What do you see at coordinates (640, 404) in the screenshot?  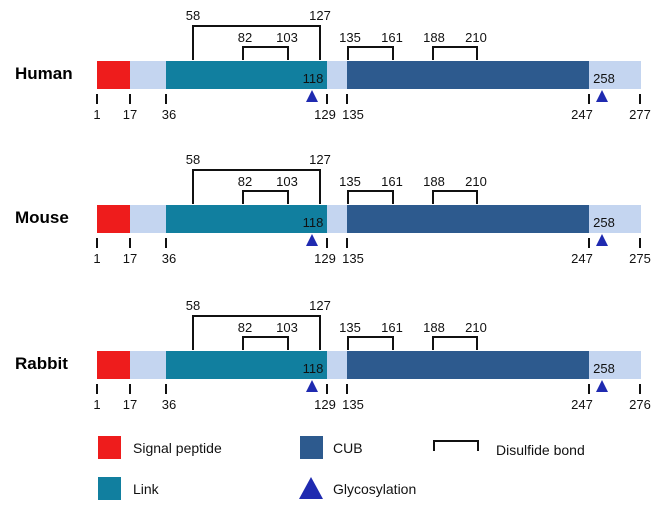 I see `tick-label: 276` at bounding box center [640, 404].